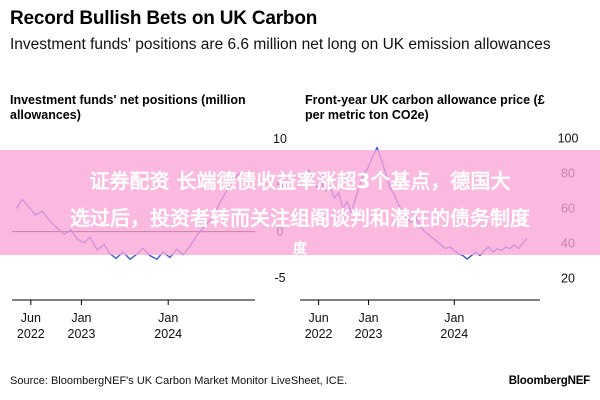  Describe the element at coordinates (280, 139) in the screenshot. I see `y-tick-label: 10` at that location.